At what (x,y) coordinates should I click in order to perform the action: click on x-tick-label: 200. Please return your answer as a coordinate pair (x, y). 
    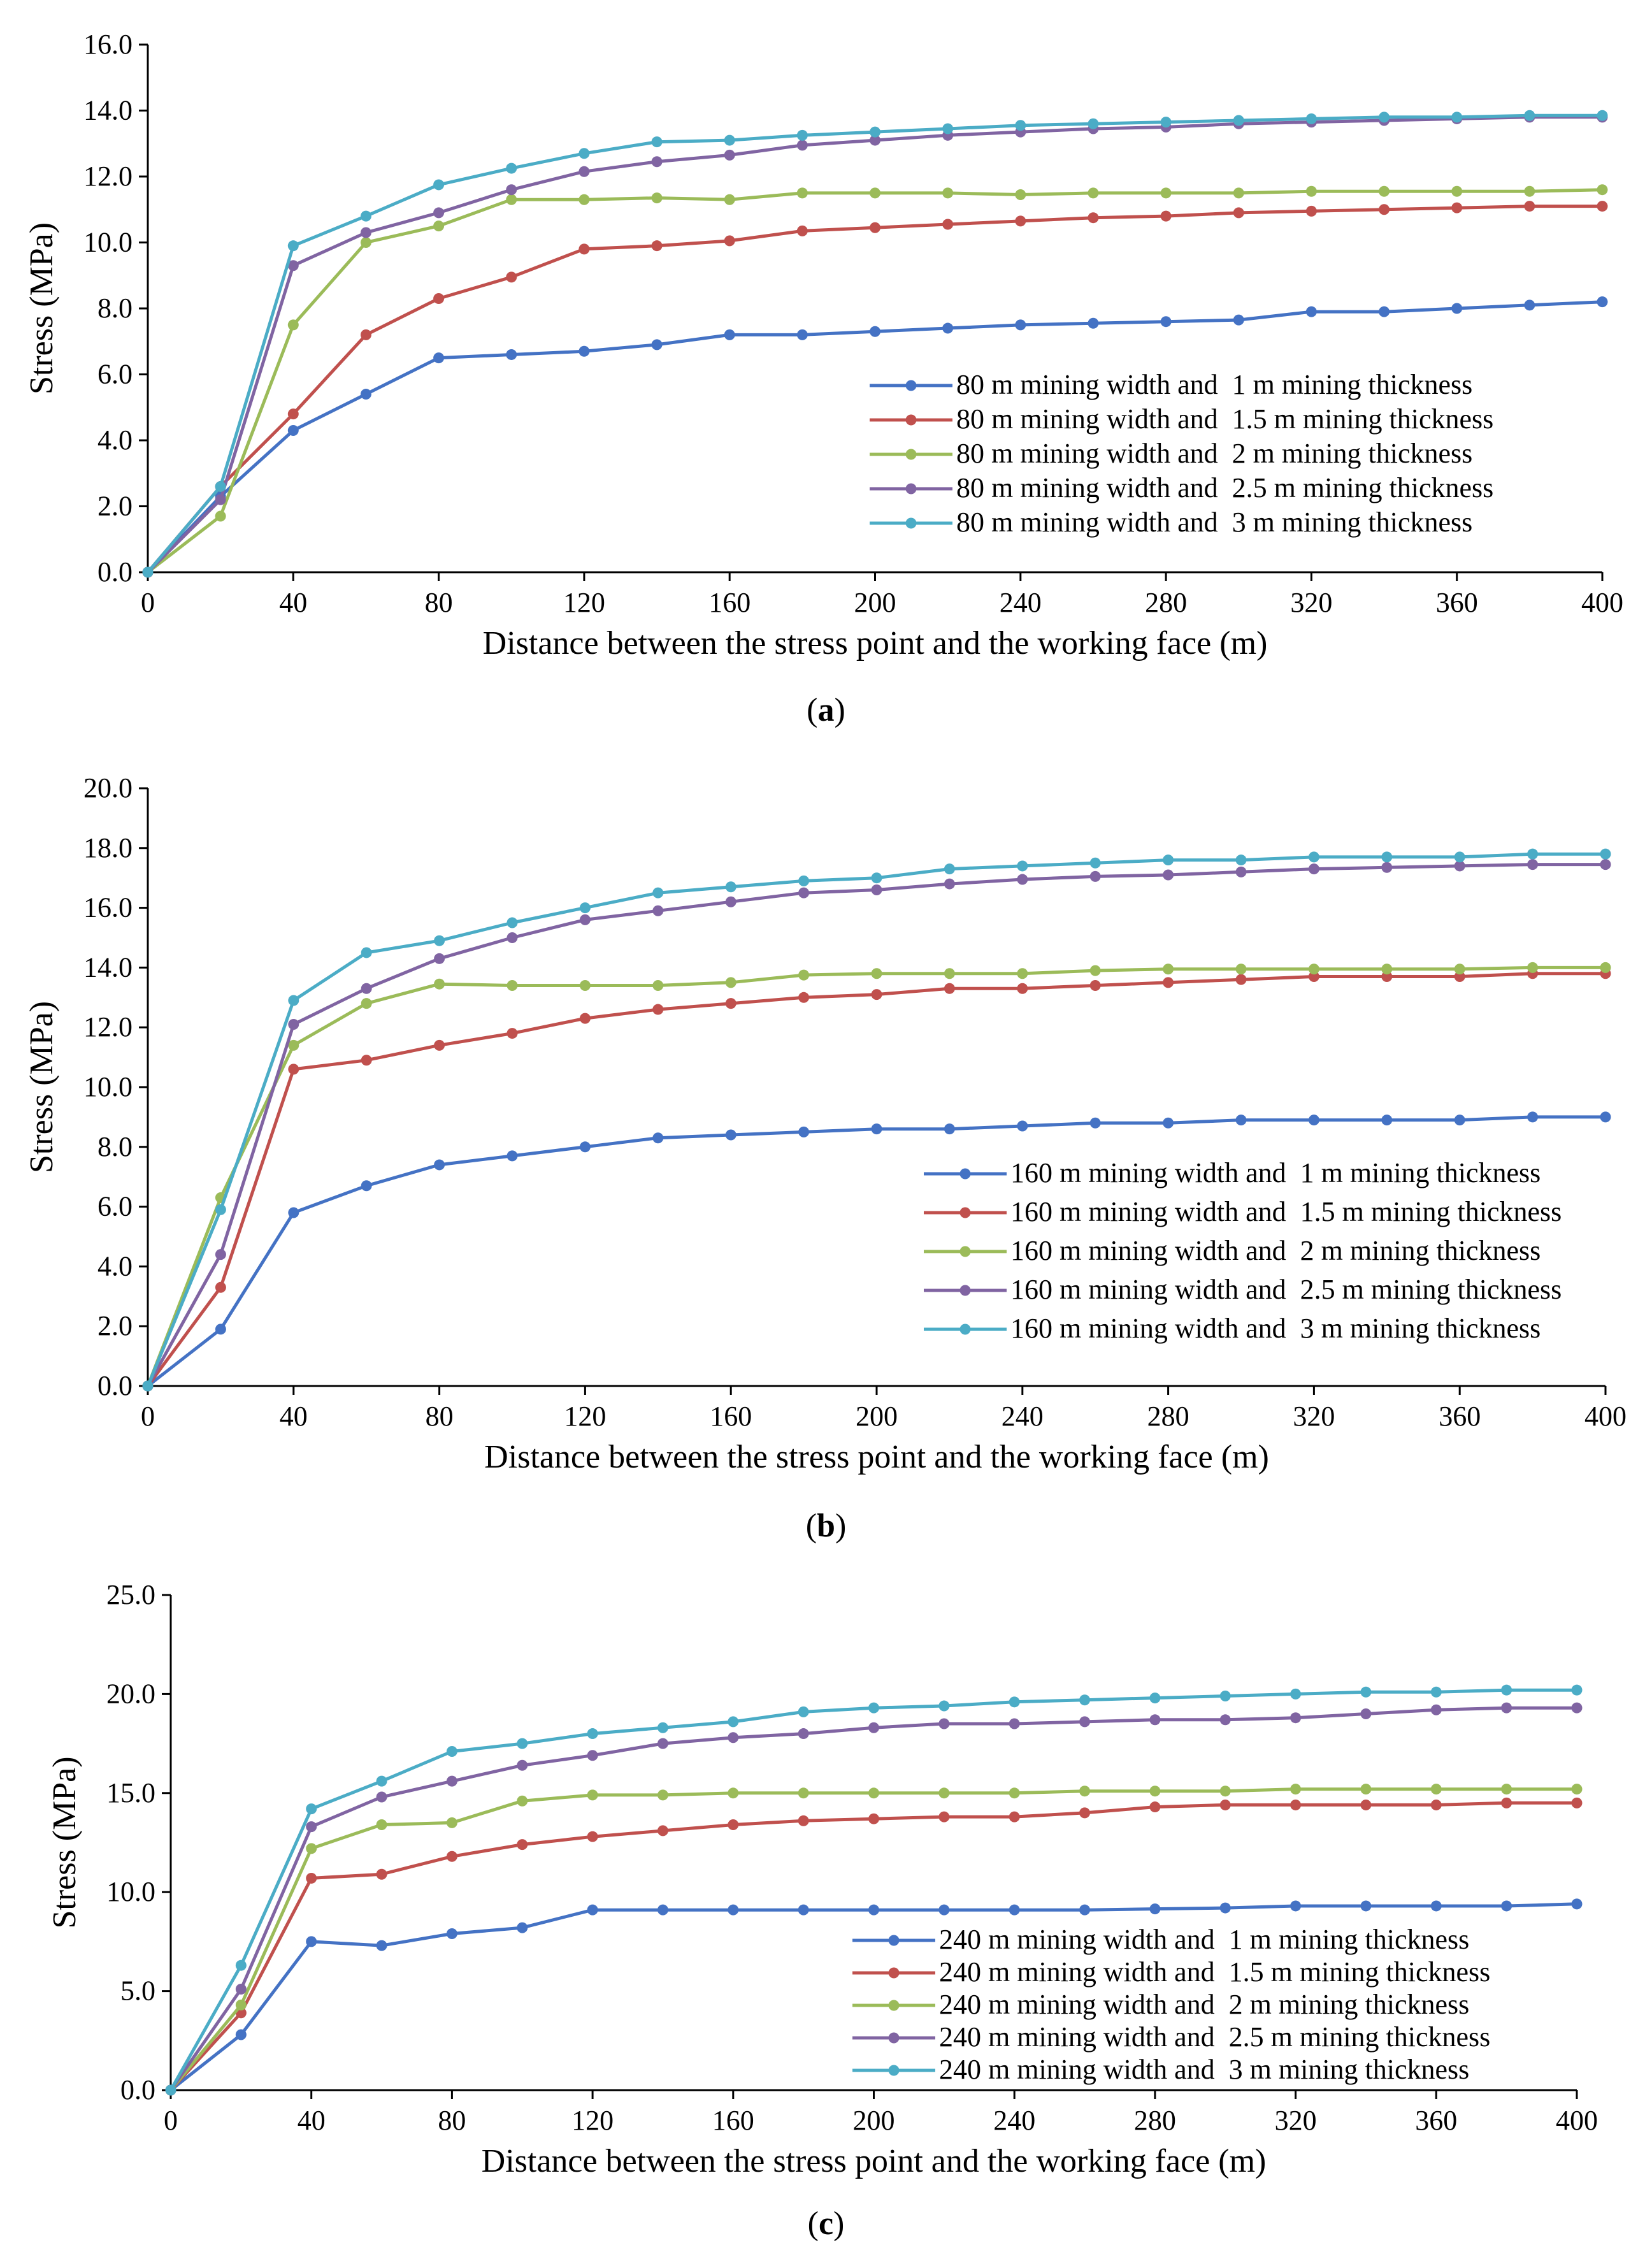
    Looking at the image, I should click on (874, 2121).